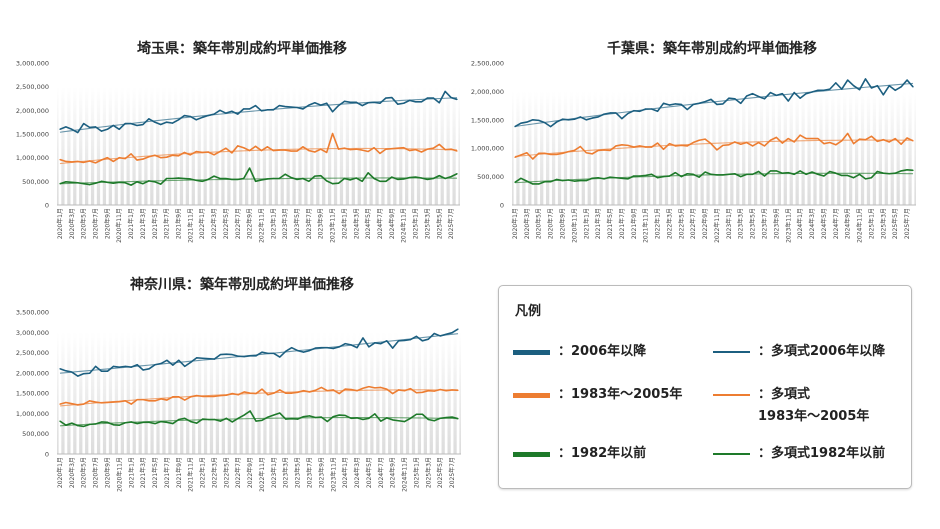 The image size is (940, 529). What do you see at coordinates (765, 223) in the screenshot?
I see `x-tick-label: 2023年7月` at bounding box center [765, 223].